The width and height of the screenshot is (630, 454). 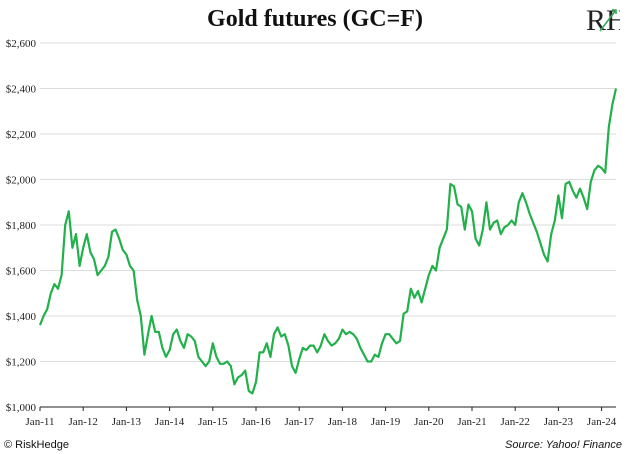 I want to click on riskhedge-logo: RH, so click(x=603, y=19).